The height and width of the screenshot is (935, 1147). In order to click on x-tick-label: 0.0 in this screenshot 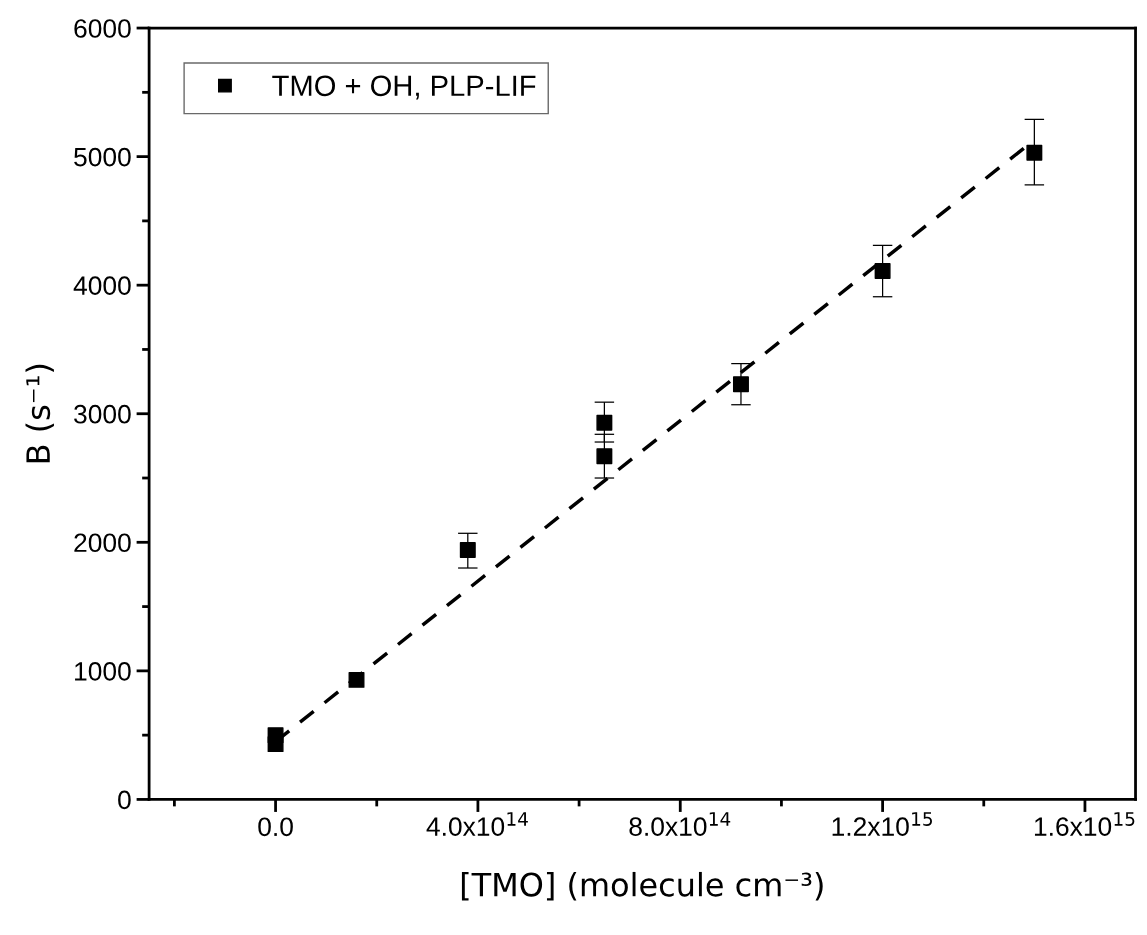, I will do `click(275, 827)`.